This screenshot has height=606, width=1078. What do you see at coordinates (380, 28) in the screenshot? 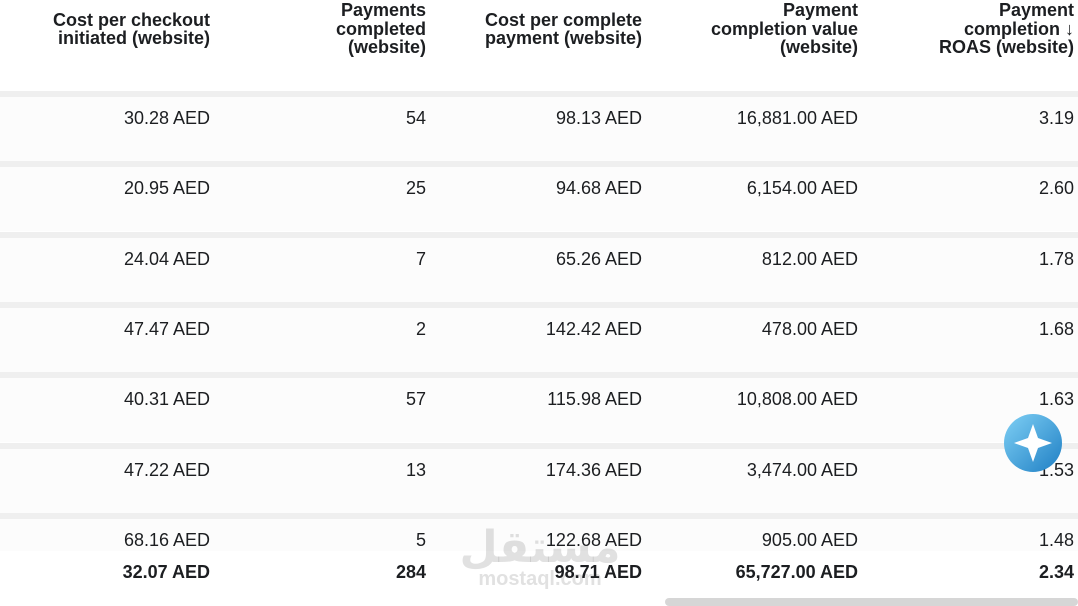
I see `column-header: completed` at bounding box center [380, 28].